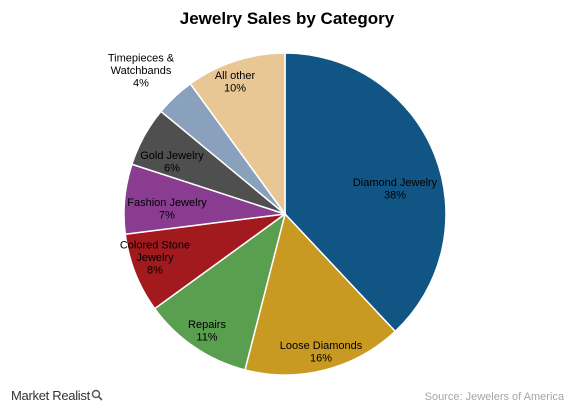  I want to click on slice-label-5: Gold Jewelry, so click(172, 156).